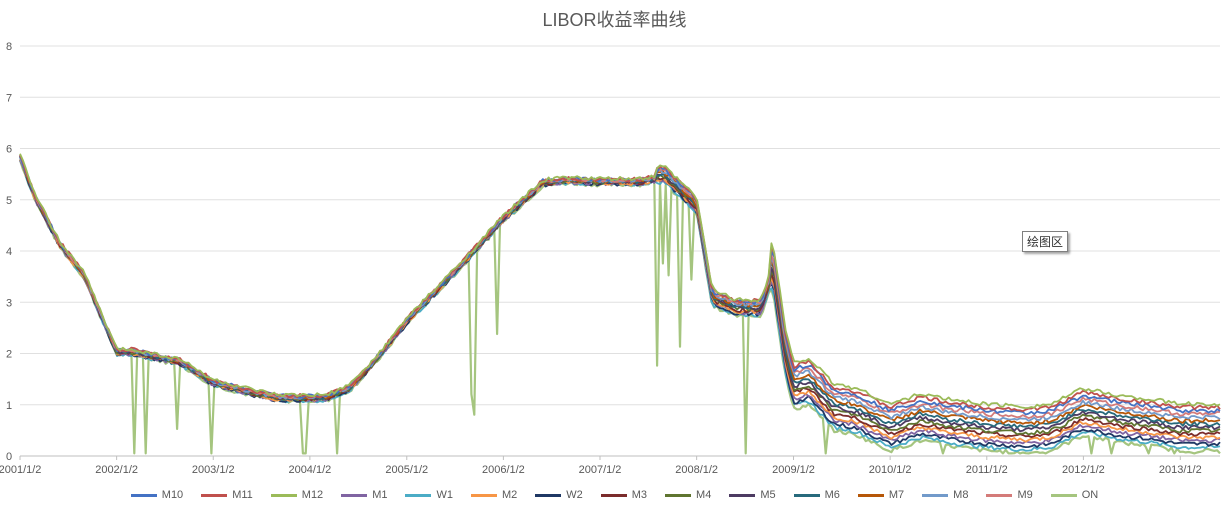 This screenshot has width=1229, height=517. What do you see at coordinates (9, 406) in the screenshot?
I see `y-tick-label: 1` at bounding box center [9, 406].